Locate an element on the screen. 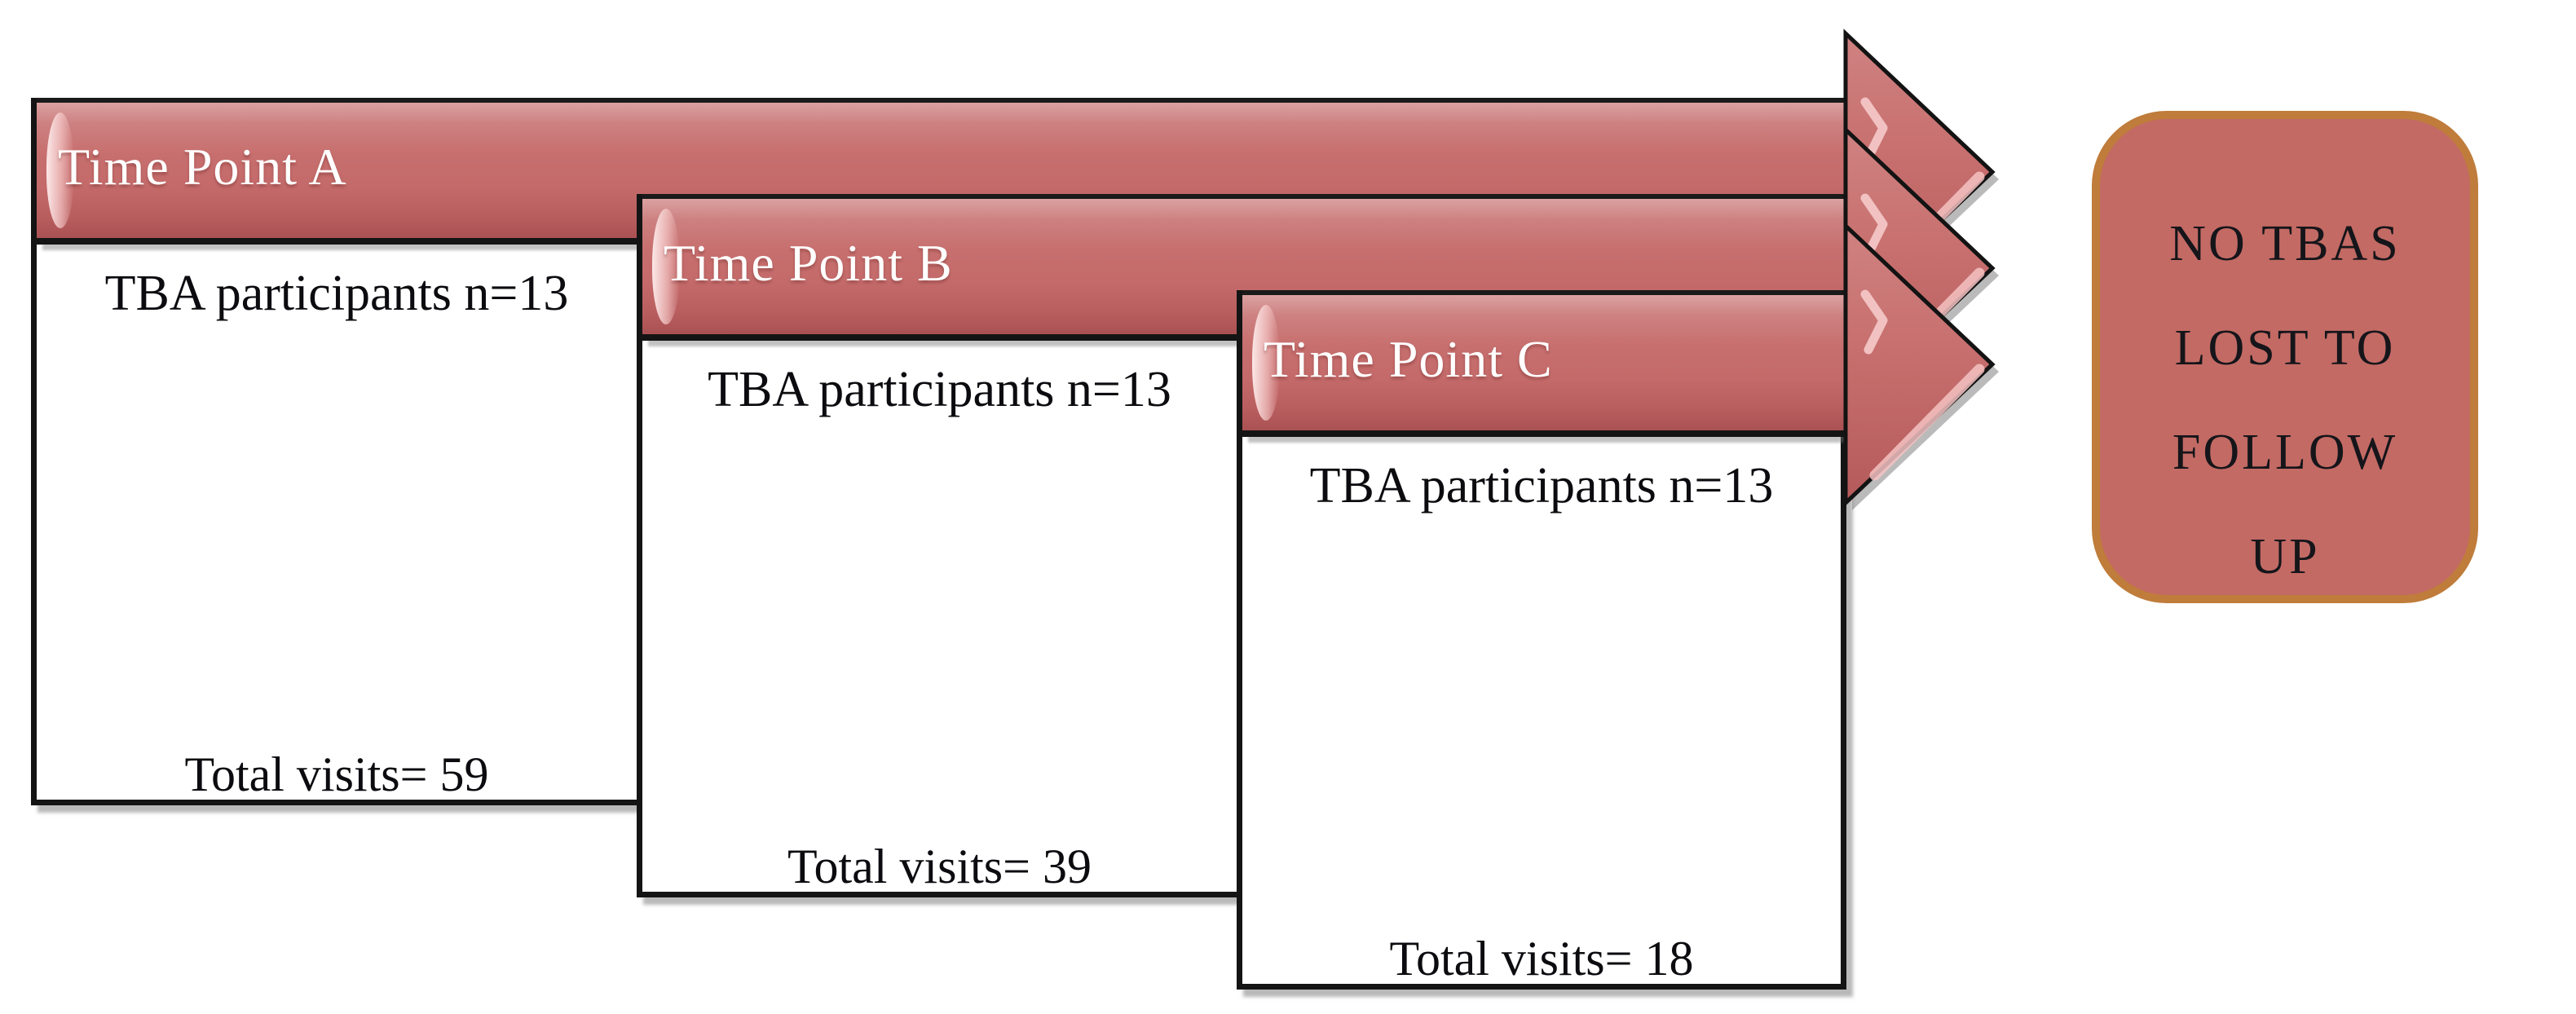  time-point-b-label: Time Point B is located at coordinates (808, 263).